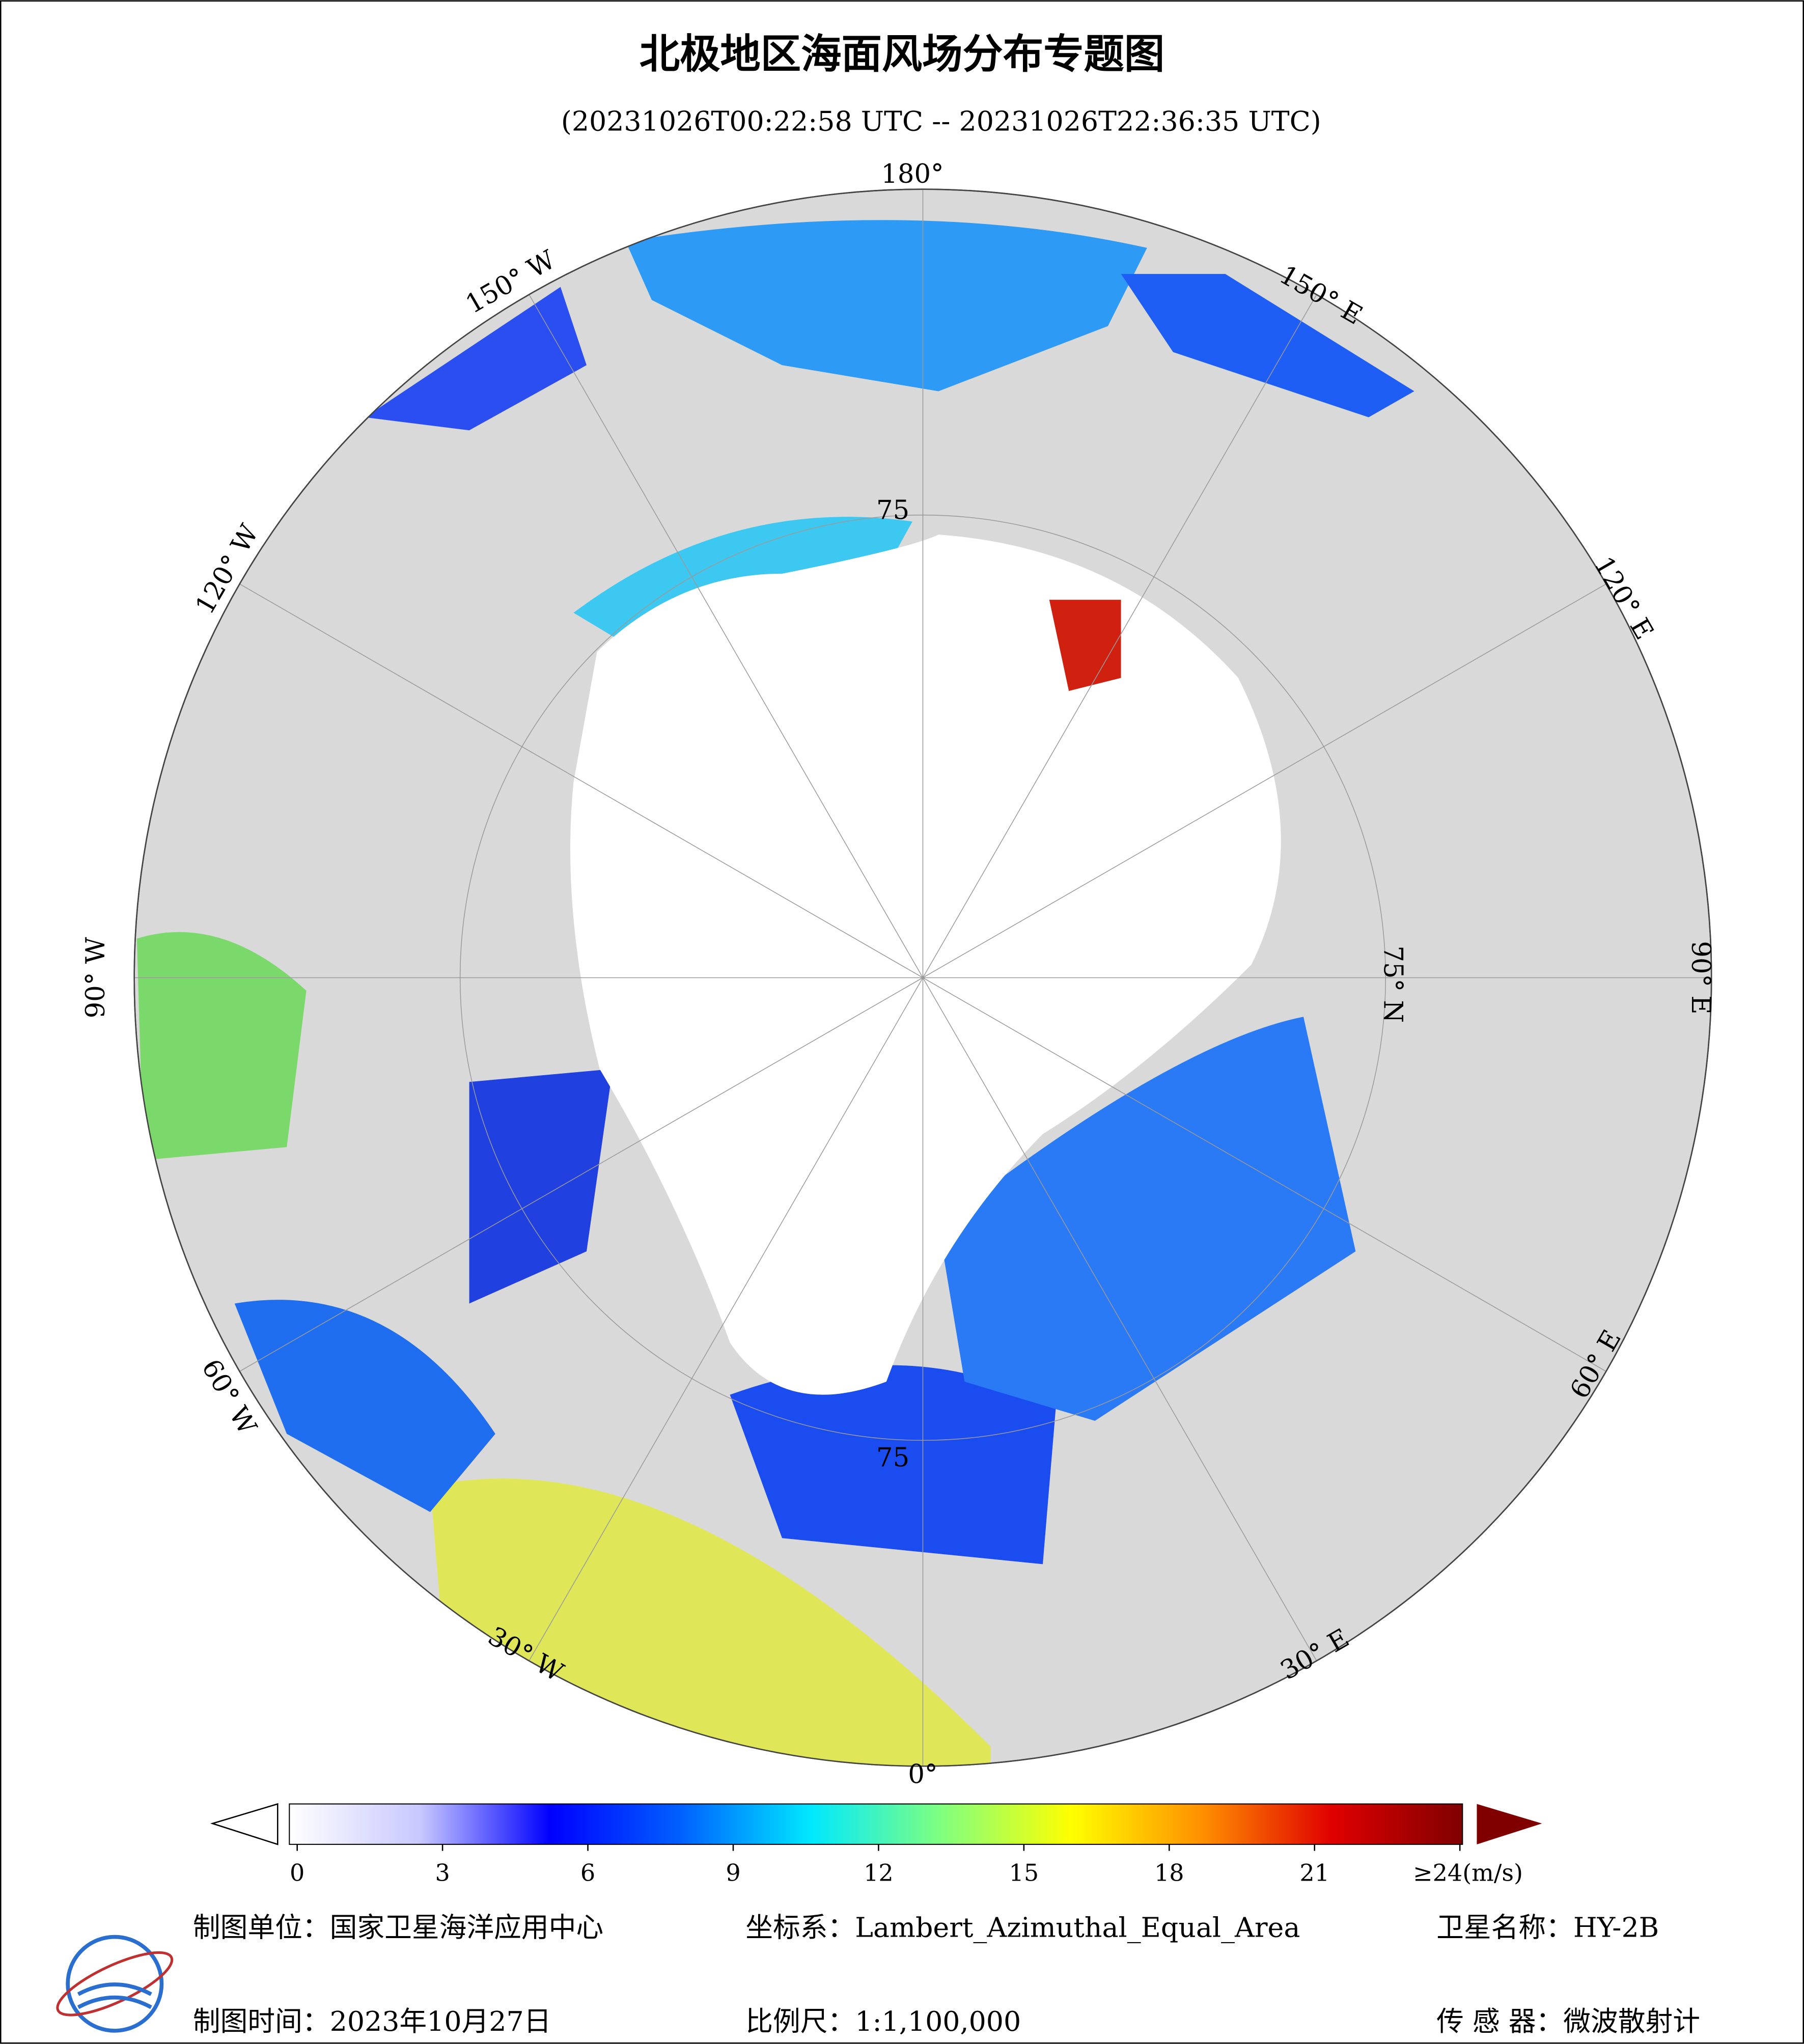 The width and height of the screenshot is (1804, 2044). I want to click on footer-date: 制图时间：2023年10月27日, so click(372, 2021).